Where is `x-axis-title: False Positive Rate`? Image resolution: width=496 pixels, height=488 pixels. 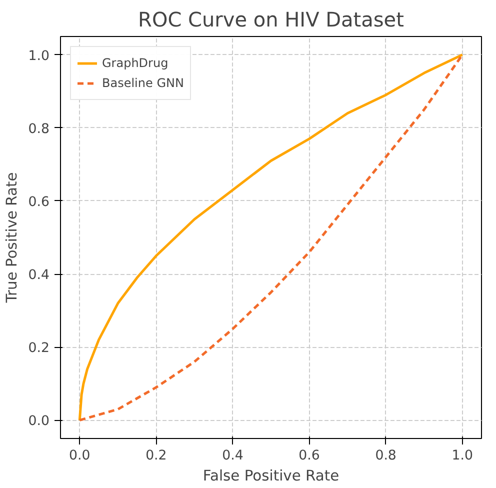 x-axis-title: False Positive Rate is located at coordinates (271, 476).